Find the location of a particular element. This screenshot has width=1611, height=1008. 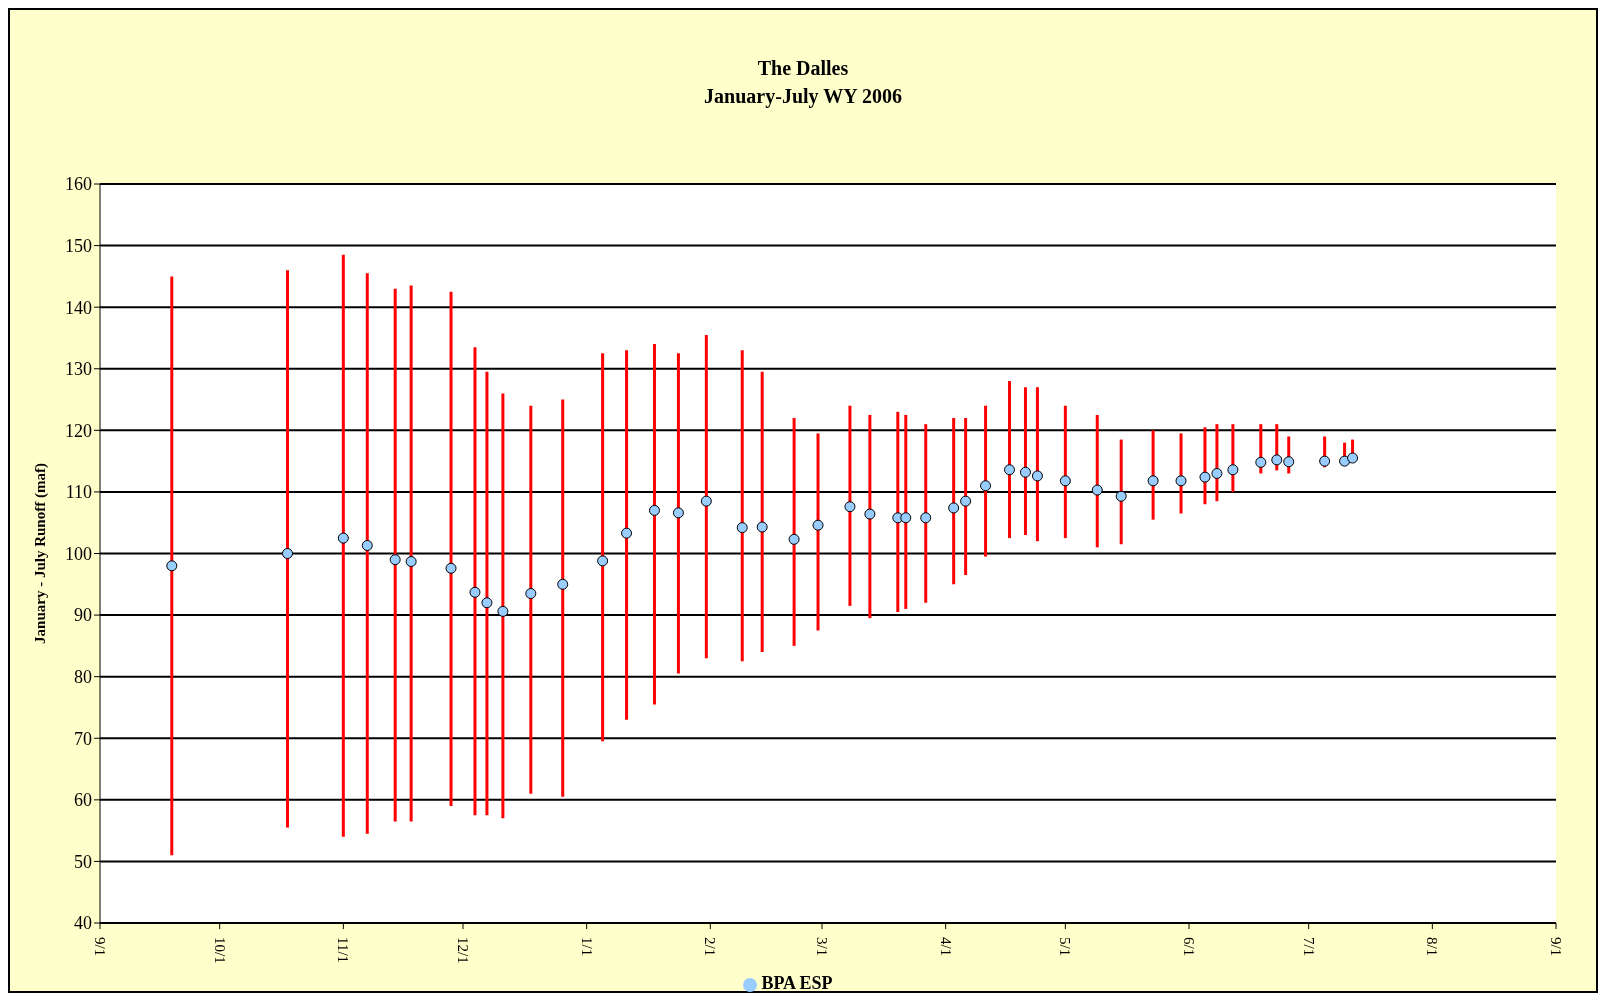

y-tick-label: 60 is located at coordinates (83, 800).